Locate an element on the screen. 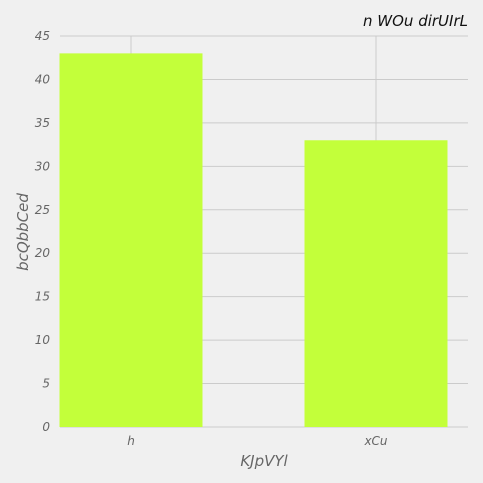 This screenshot has width=483, height=483. y-tick-label: 0 is located at coordinates (46, 427).